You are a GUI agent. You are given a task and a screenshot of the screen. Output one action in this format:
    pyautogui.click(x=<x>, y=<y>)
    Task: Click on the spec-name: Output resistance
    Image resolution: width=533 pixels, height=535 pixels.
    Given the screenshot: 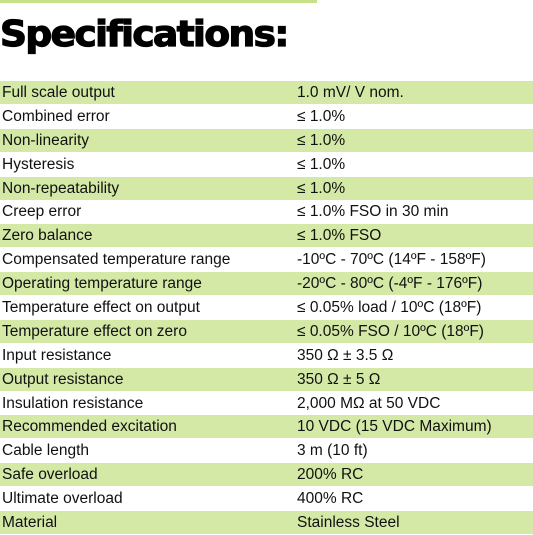 What is the action you would take?
    pyautogui.click(x=63, y=379)
    